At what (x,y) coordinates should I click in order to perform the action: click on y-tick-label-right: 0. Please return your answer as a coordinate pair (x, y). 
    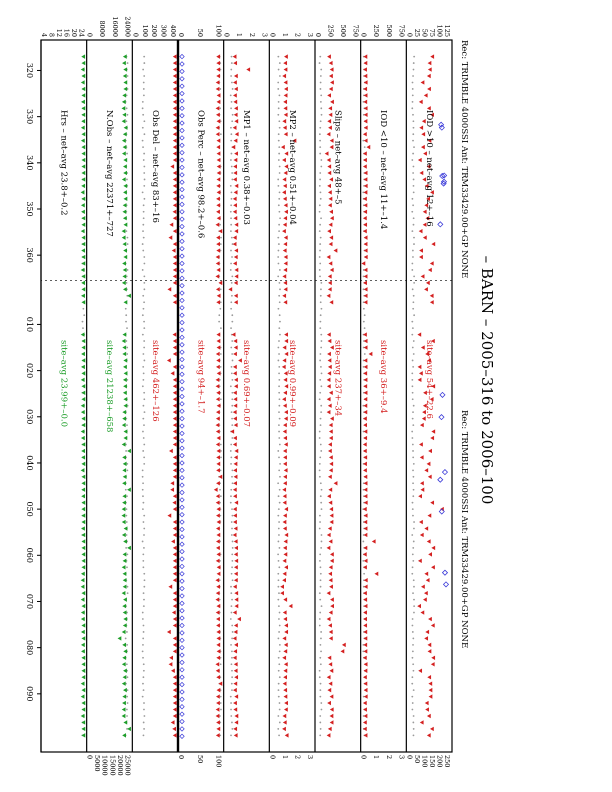
    Looking at the image, I should click on (90, 757).